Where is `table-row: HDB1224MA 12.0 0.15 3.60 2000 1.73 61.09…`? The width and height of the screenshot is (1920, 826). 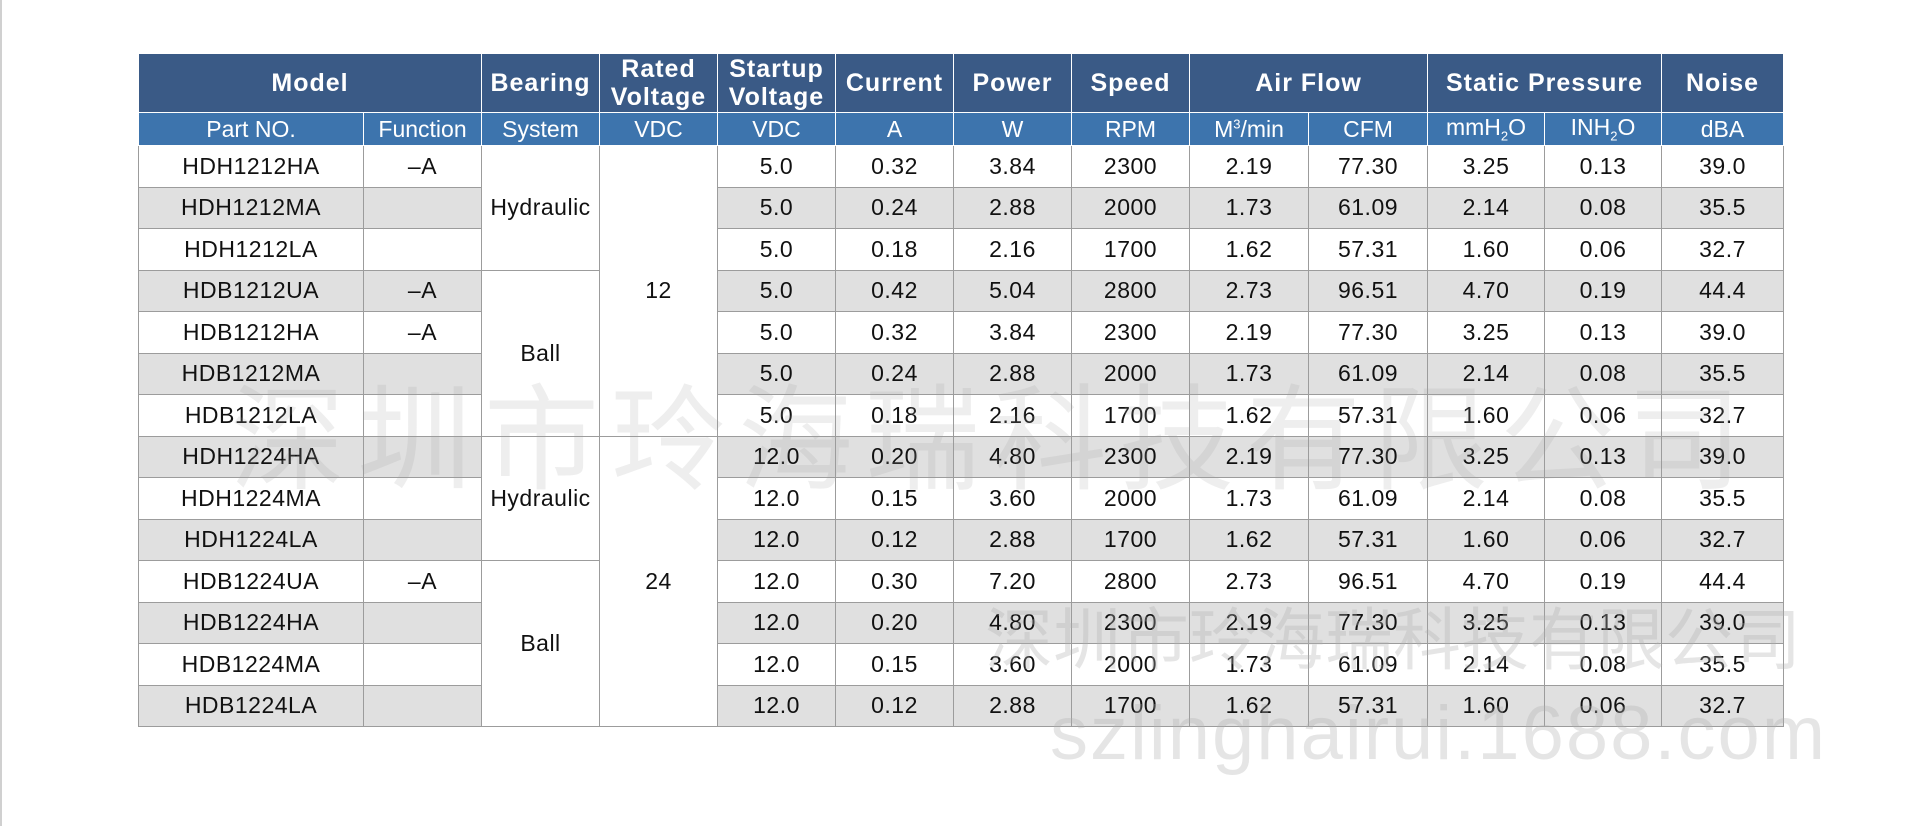 table-row: HDB1224MA 12.0 0.15 3.60 2000 1.73 61.09… is located at coordinates (961, 664).